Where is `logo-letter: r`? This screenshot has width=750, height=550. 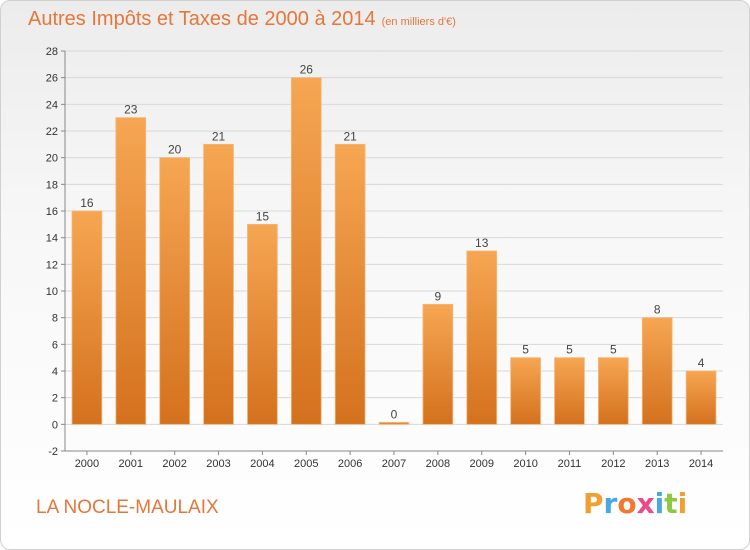
logo-letter: r is located at coordinates (610, 503).